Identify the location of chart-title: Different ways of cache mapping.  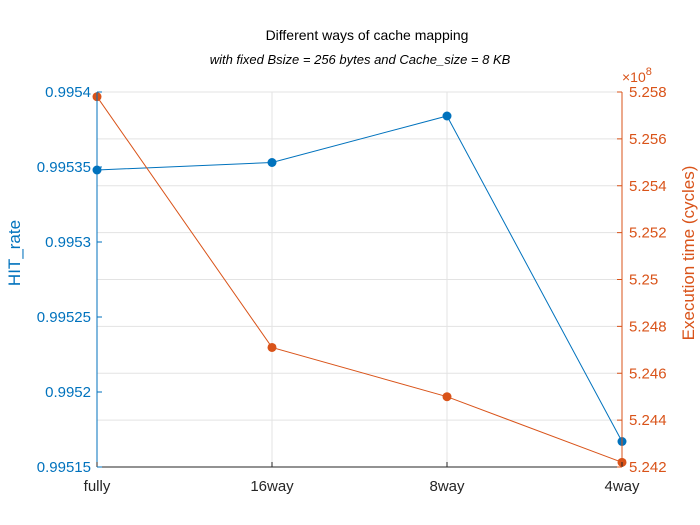
(367, 35).